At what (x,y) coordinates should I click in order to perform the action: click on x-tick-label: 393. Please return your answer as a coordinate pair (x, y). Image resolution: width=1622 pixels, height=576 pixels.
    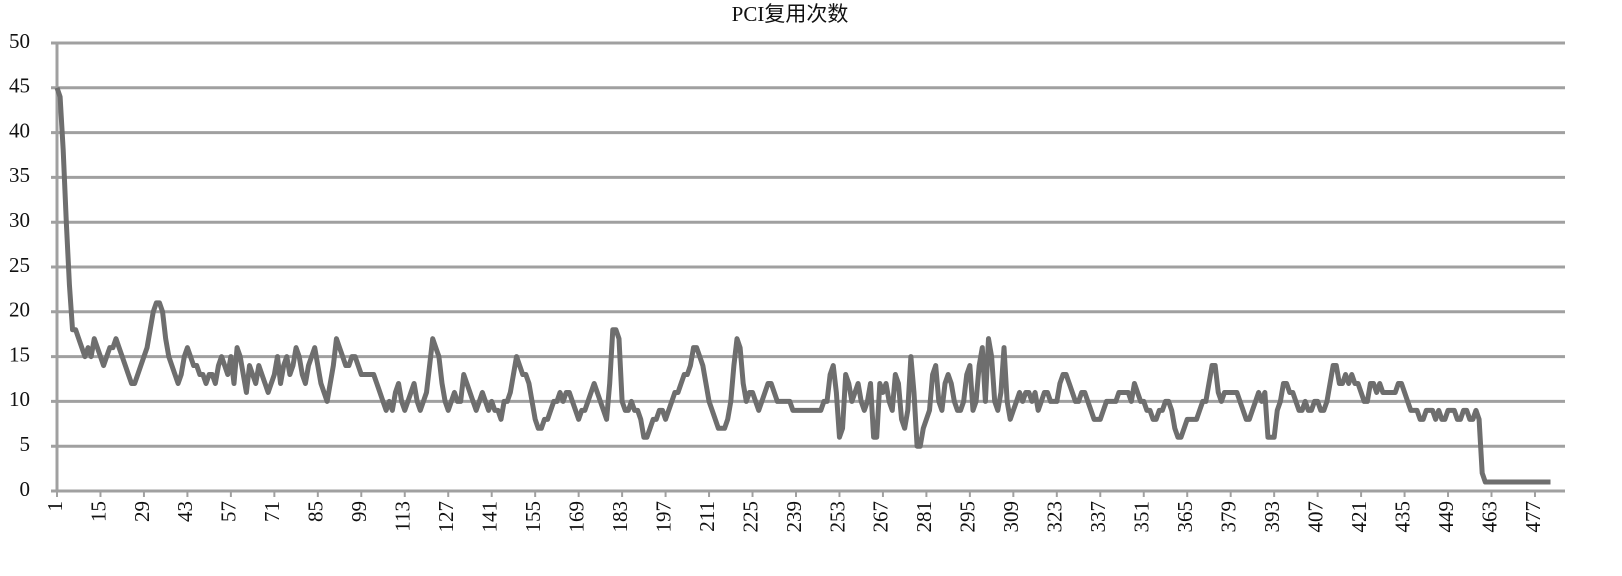
    Looking at the image, I should click on (1272, 517).